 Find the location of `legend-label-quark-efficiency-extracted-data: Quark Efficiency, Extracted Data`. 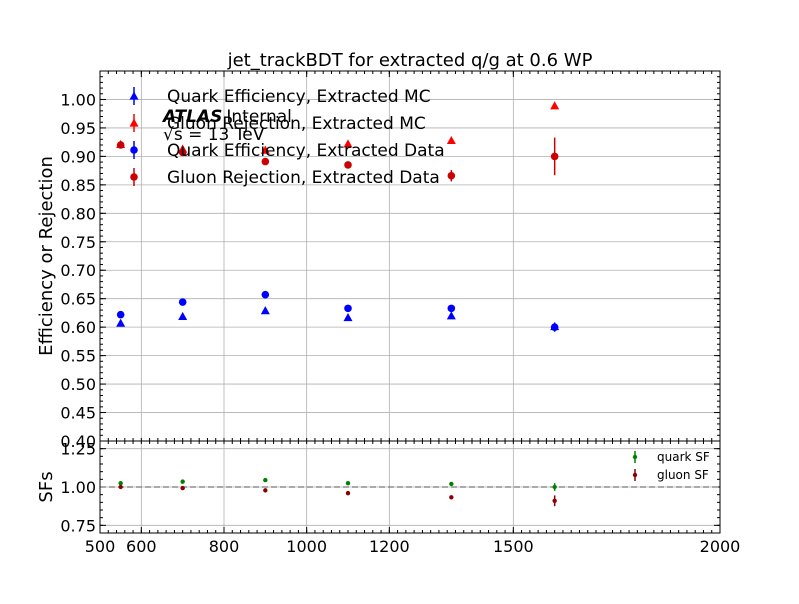

legend-label-quark-efficiency-extracted-data: Quark Efficiency, Extracted Data is located at coordinates (306, 151).